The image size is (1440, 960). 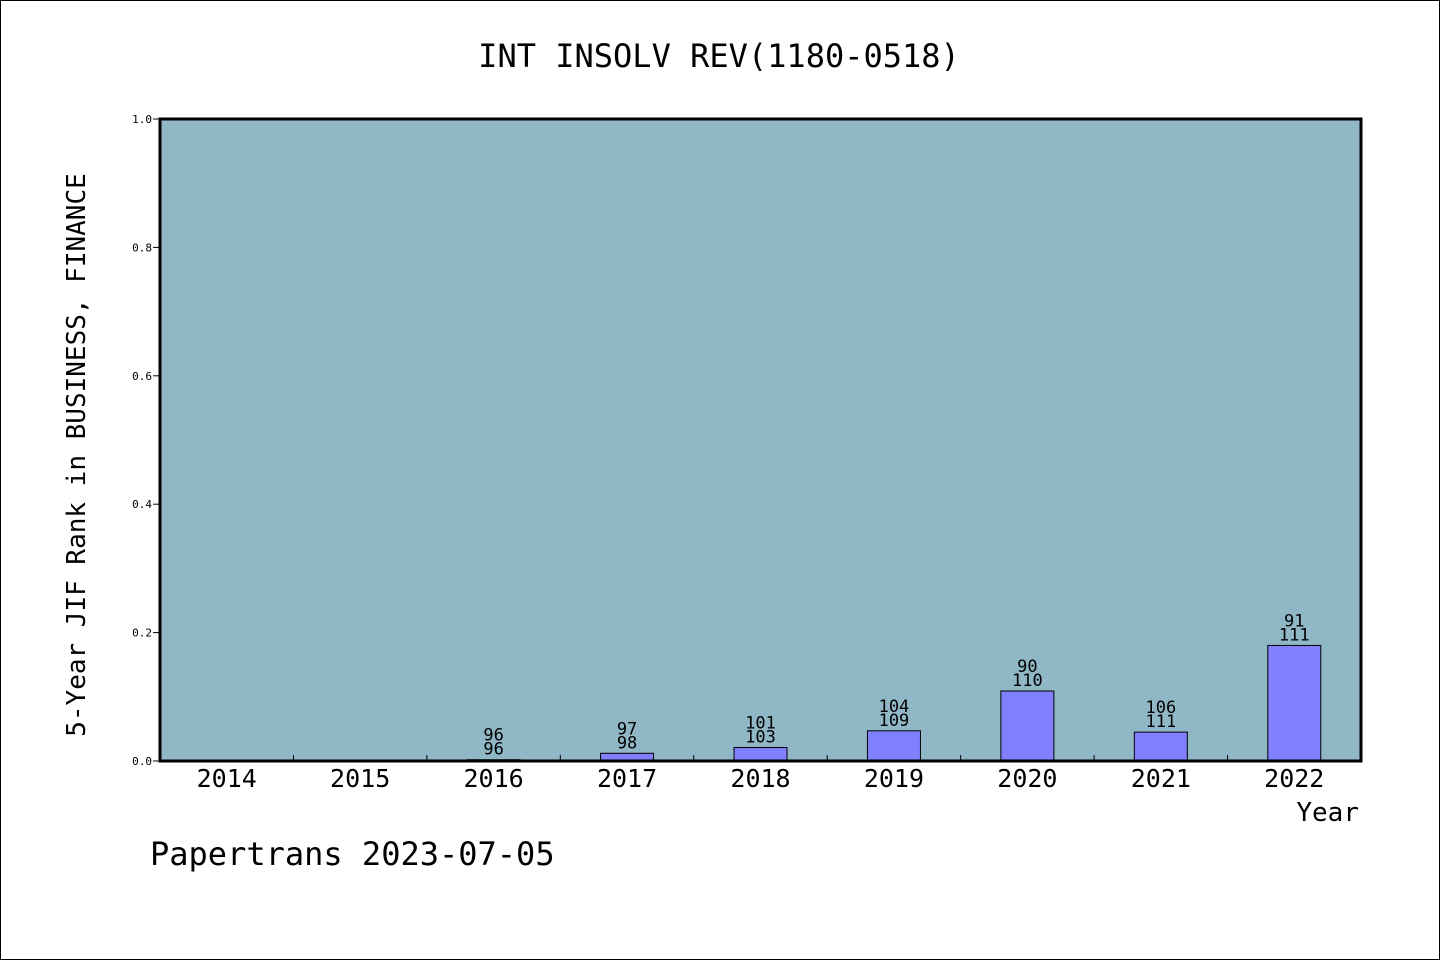 What do you see at coordinates (1027, 778) in the screenshot?
I see `x-tick-label-2020: 2020` at bounding box center [1027, 778].